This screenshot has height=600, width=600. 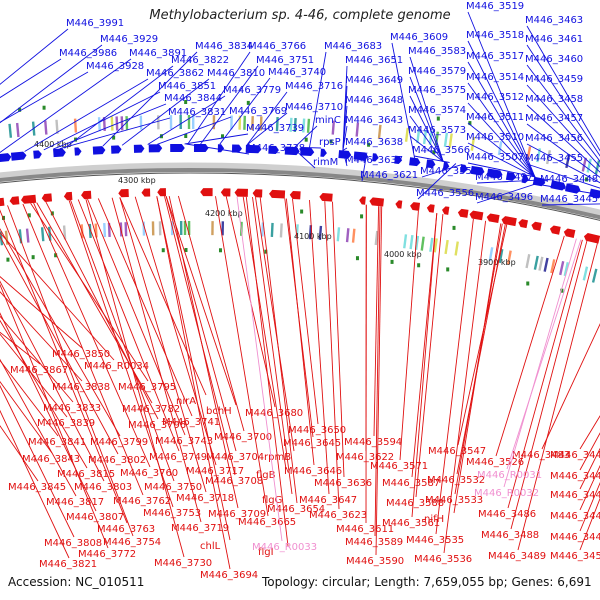 What do you see at coordinates (235, 457) in the screenshot?
I see `reverse-gene-label: M446_3704` at bounding box center [235, 457].